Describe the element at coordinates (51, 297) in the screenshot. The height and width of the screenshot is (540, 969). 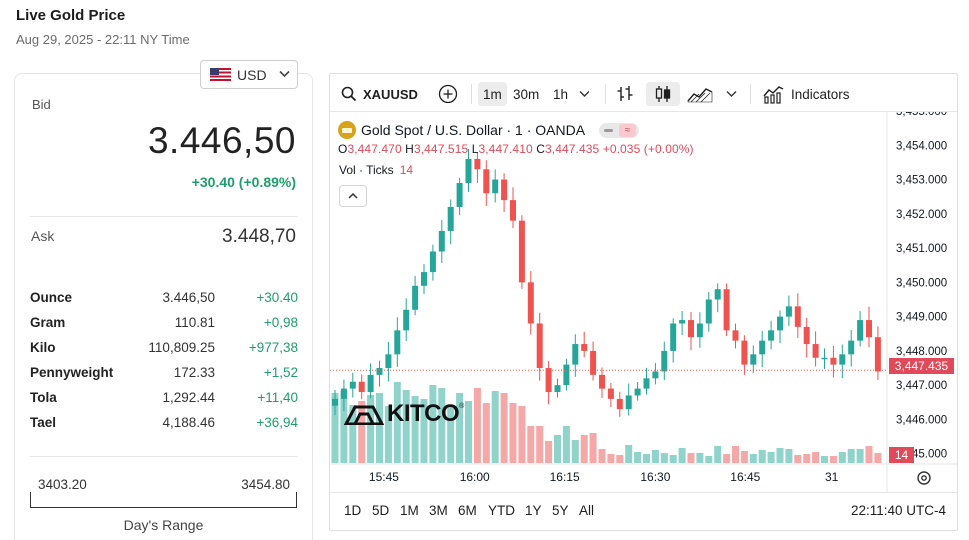
I see `unit-name: Ounce` at that location.